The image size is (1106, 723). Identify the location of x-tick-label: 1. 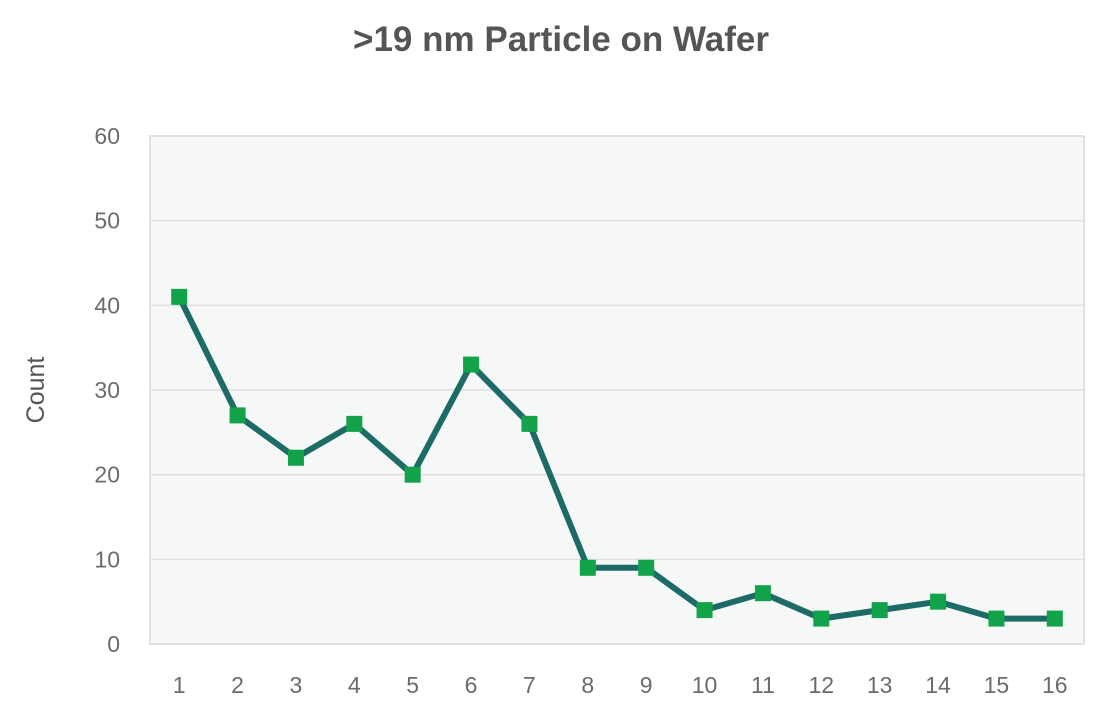
(179, 685).